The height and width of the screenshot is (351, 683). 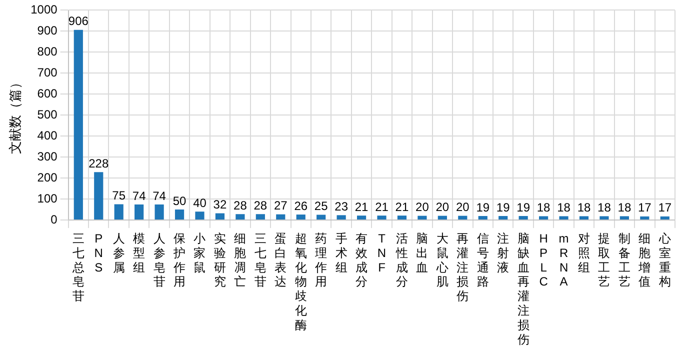 I want to click on x-tick-label: TNF, so click(x=381, y=253).